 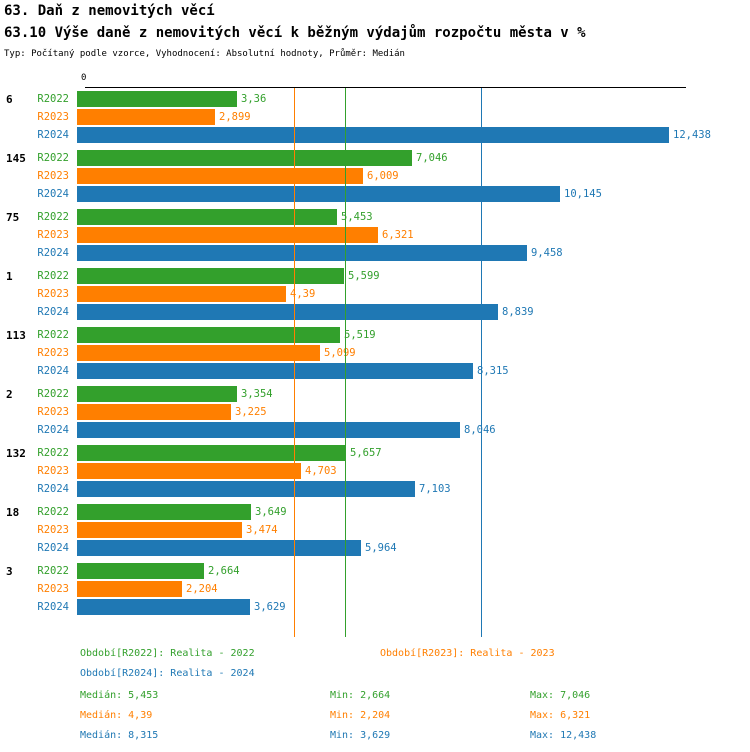 I want to click on bar-row: R2023 2,204, so click(x=375, y=589).